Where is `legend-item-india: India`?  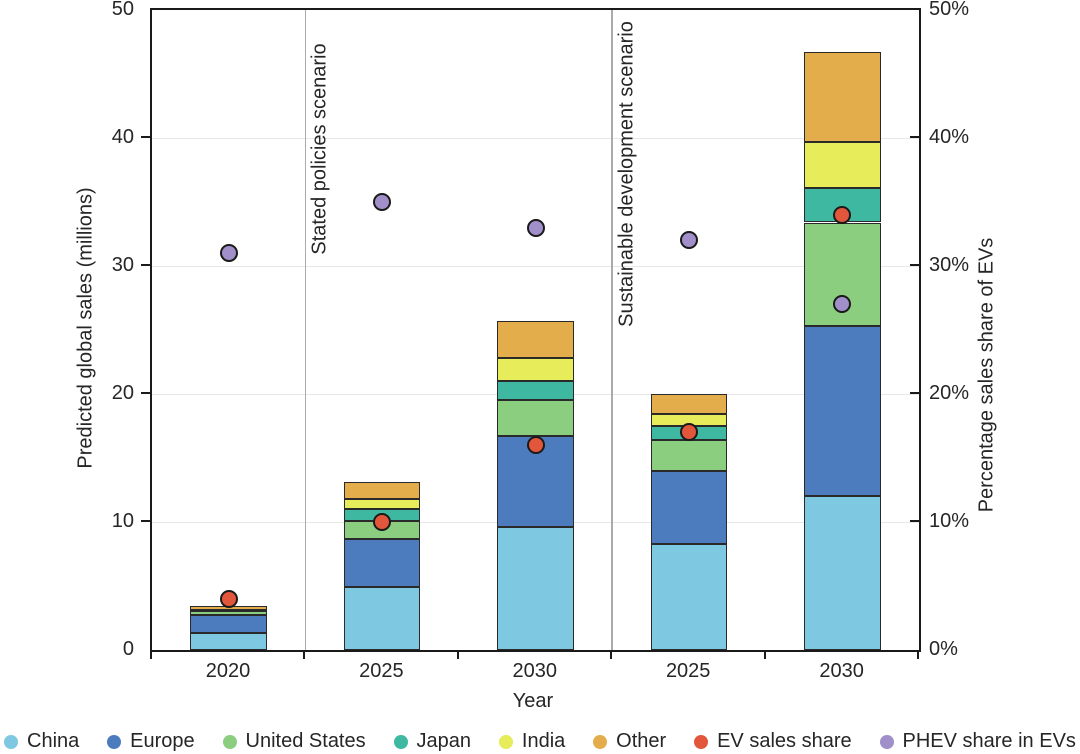 legend-item-india: India is located at coordinates (532, 741).